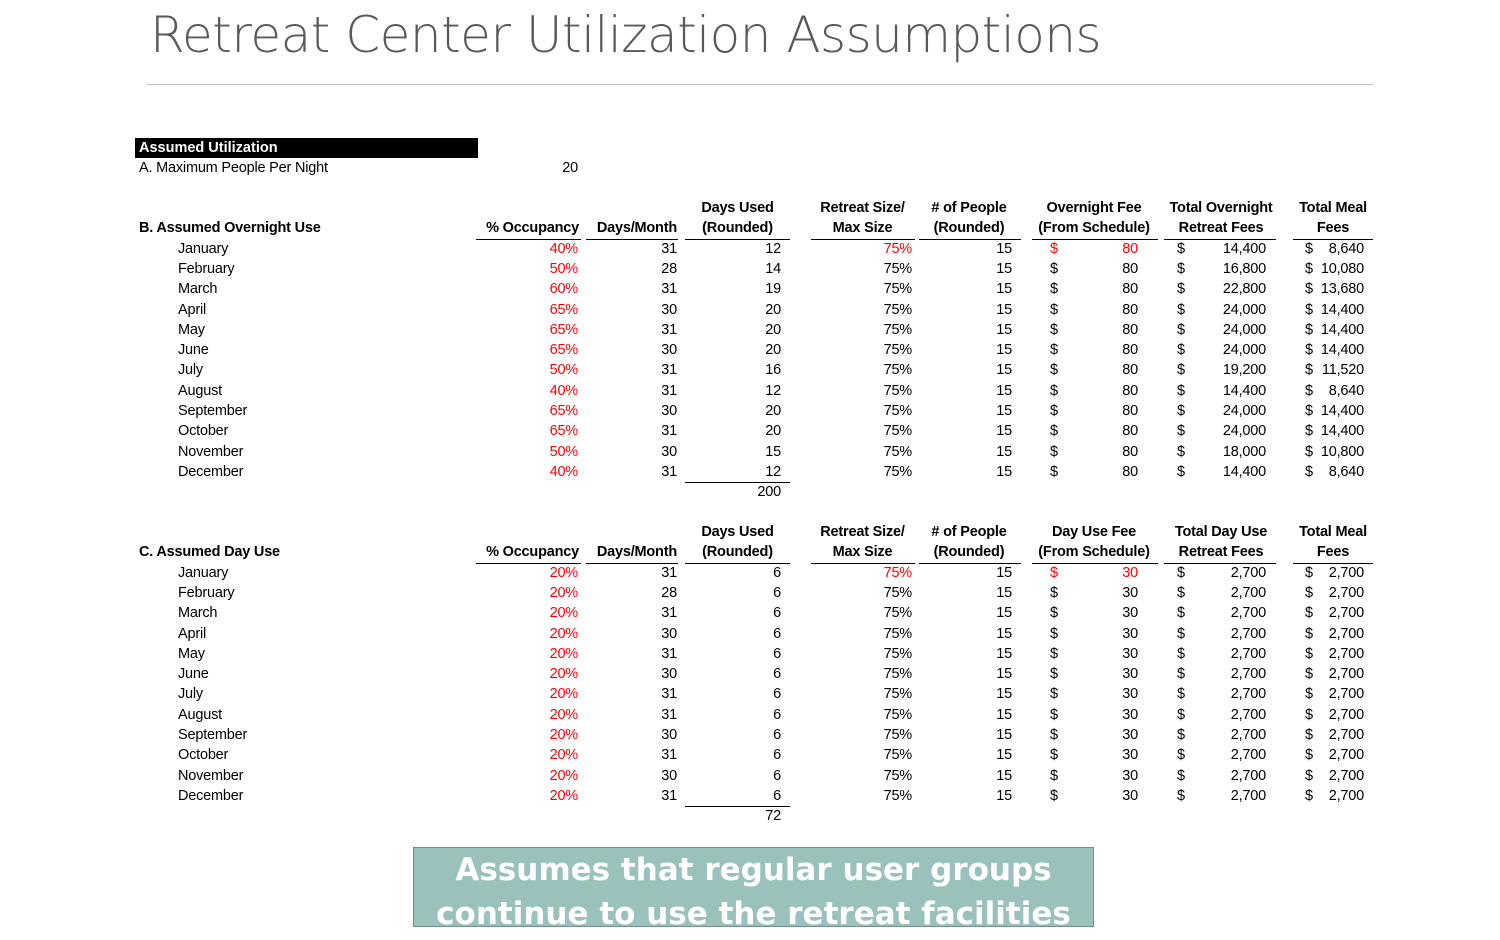  What do you see at coordinates (1095, 563) in the screenshot?
I see `dayuse-underline-fee` at bounding box center [1095, 563].